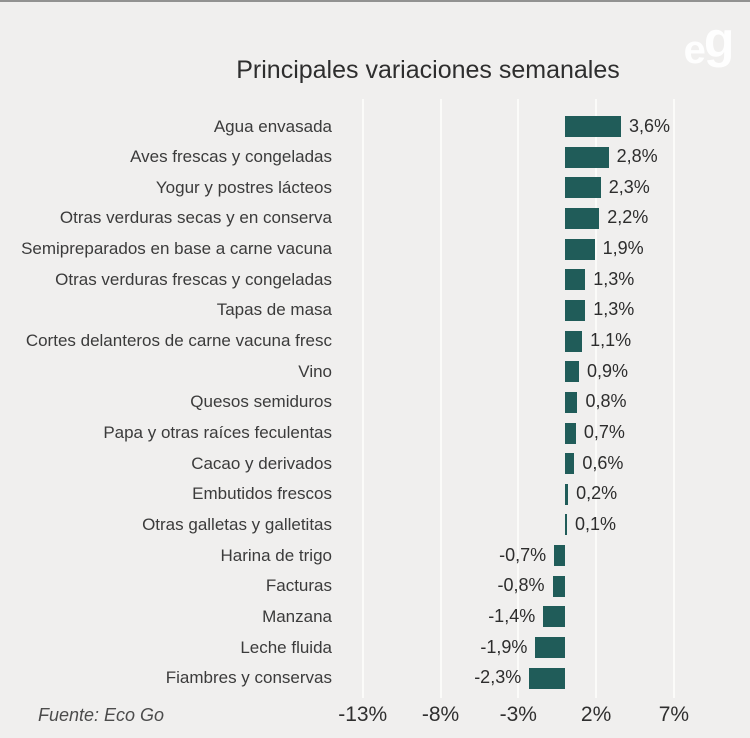 This screenshot has width=750, height=738. What do you see at coordinates (604, 432) in the screenshot?
I see `value-label: 0,7%` at bounding box center [604, 432].